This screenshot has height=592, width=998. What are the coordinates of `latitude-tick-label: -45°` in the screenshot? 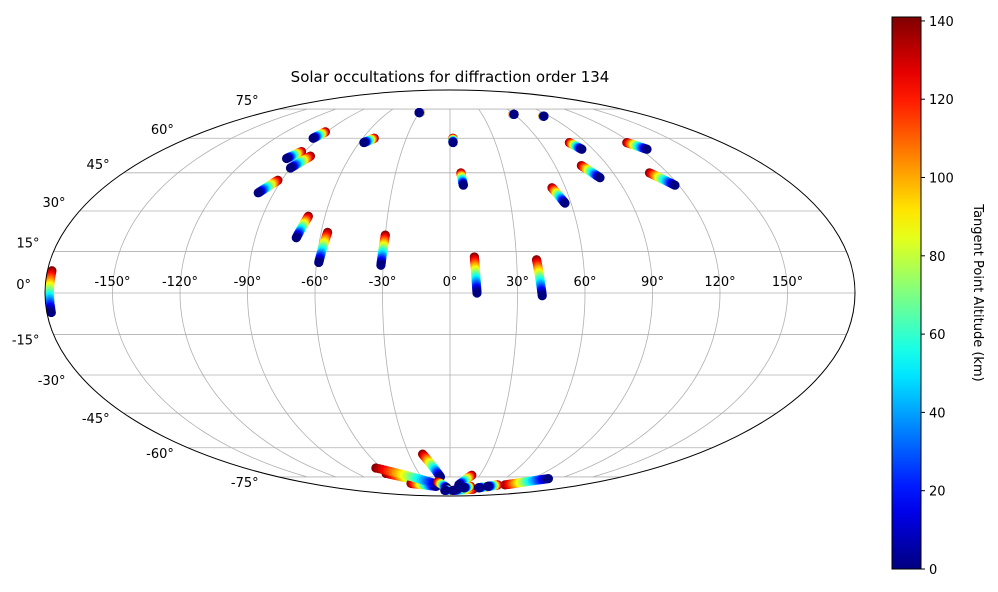 It's located at (96, 419).